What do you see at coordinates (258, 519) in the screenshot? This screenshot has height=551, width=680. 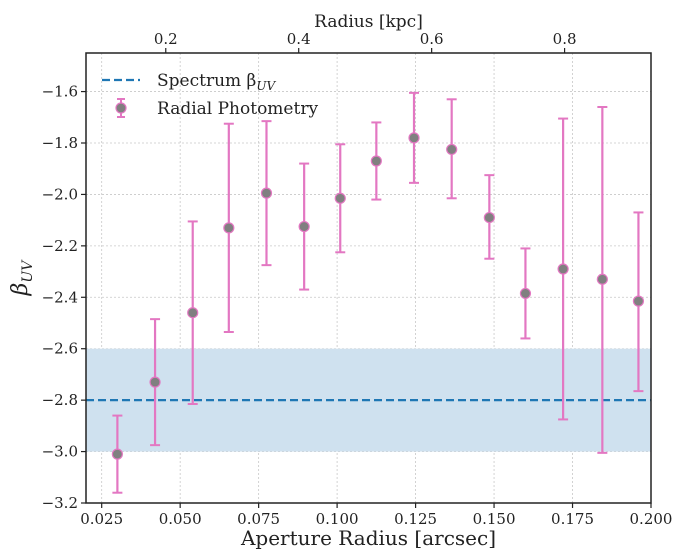 I see `x-tick-label: 0.075` at bounding box center [258, 519].